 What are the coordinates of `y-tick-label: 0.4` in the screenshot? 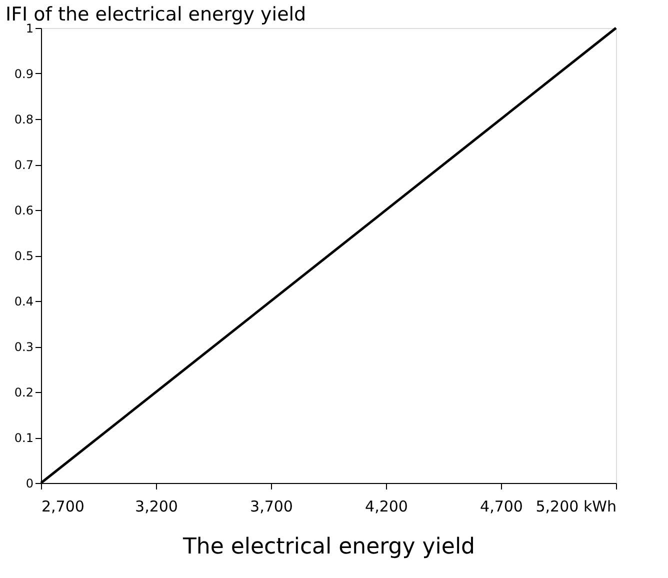 It's located at (24, 301).